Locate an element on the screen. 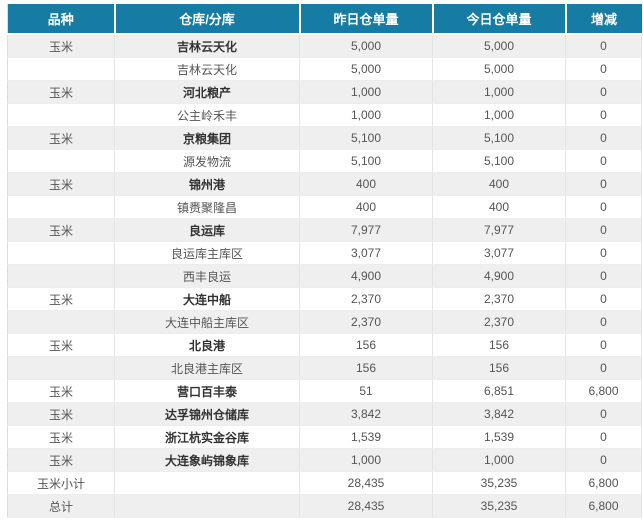 The width and height of the screenshot is (643, 521). table-row: 玉米 大连中船 2,370 2,370 0 is located at coordinates (324, 299).